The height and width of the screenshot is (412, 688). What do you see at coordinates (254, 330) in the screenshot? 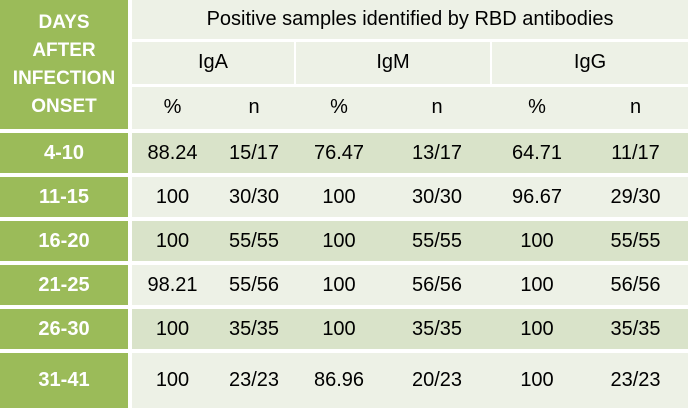
I see `iga-n: 35/35` at bounding box center [254, 330].